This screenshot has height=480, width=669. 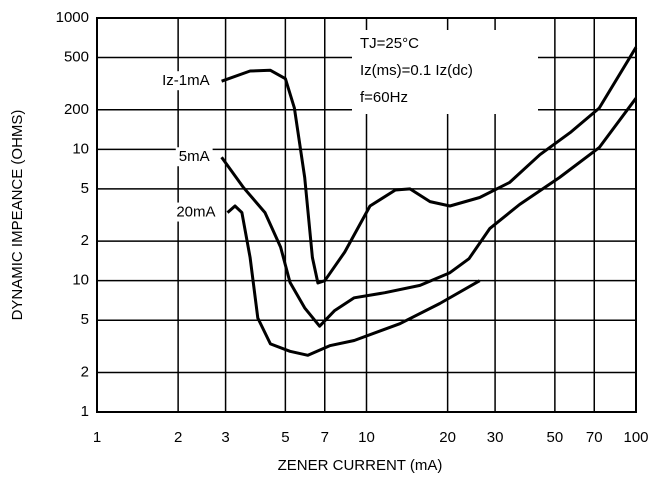 I want to click on y-tick-label: 1000, so click(x=72, y=17).